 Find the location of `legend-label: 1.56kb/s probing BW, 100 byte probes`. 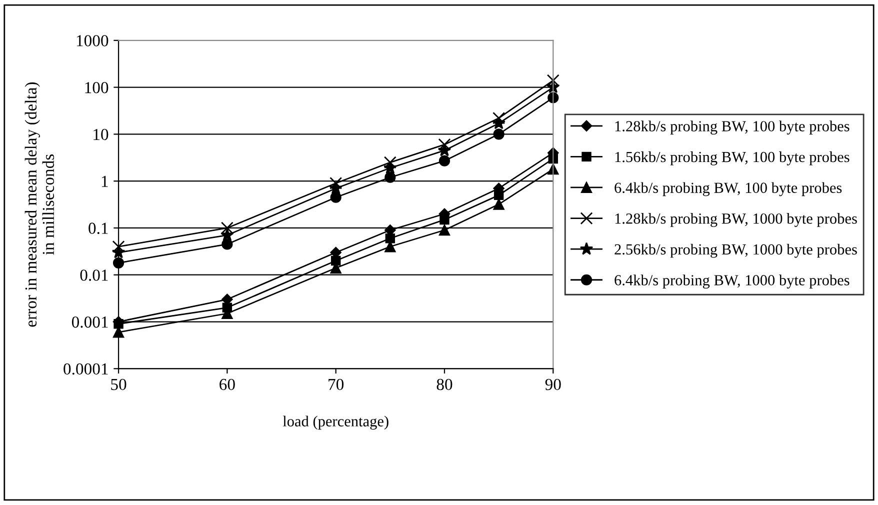

legend-label: 1.56kb/s probing BW, 100 byte probes is located at coordinates (732, 158).